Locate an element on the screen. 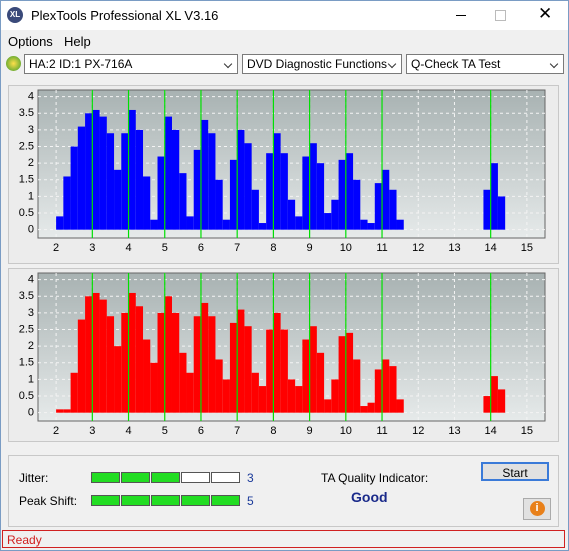 Image resolution: width=569 pixels, height=551 pixels. start-button: Start is located at coordinates (515, 471).